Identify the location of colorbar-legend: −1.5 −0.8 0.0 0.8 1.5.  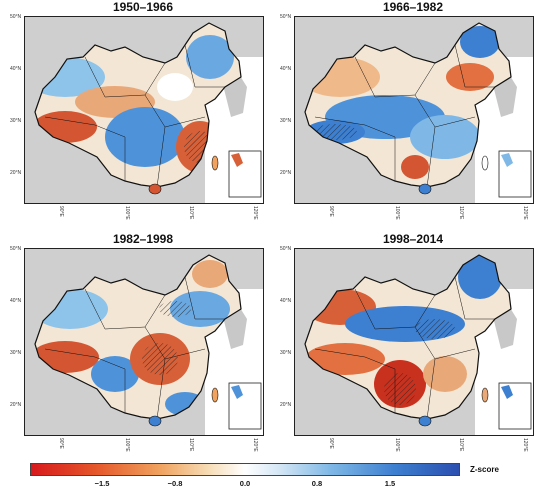
(245, 475).